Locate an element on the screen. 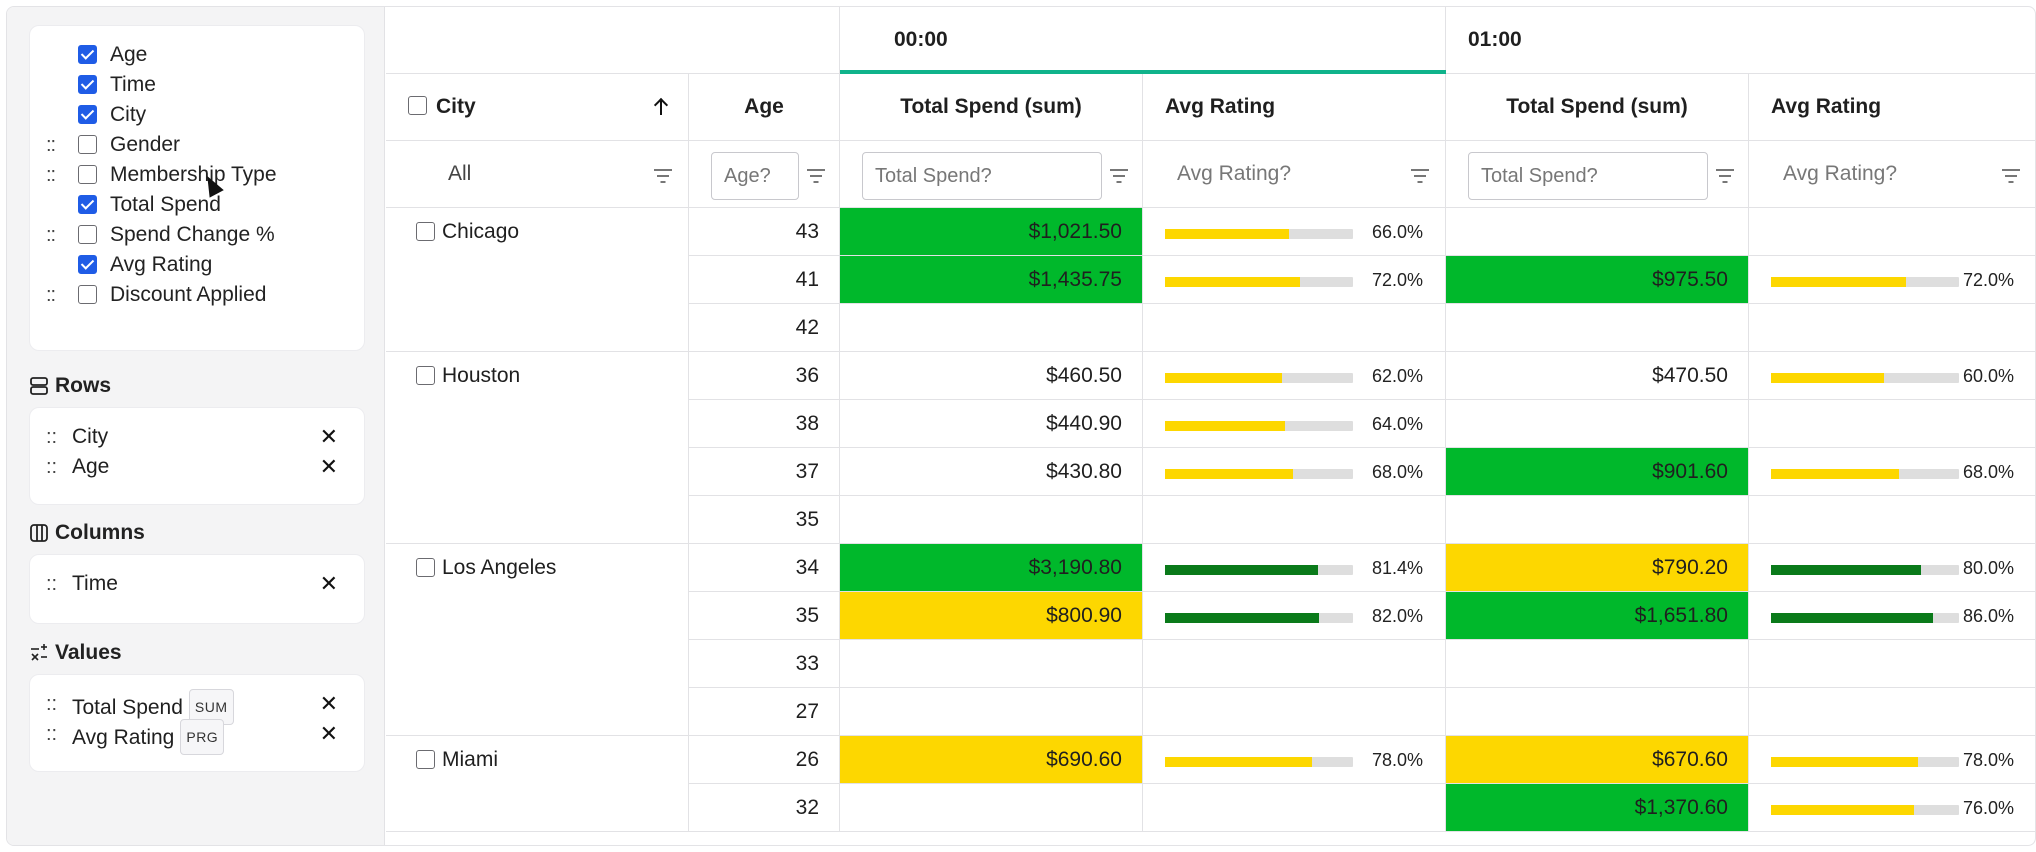 This screenshot has width=2036, height=852. city-group-cell: Los Angeles is located at coordinates (537, 640).